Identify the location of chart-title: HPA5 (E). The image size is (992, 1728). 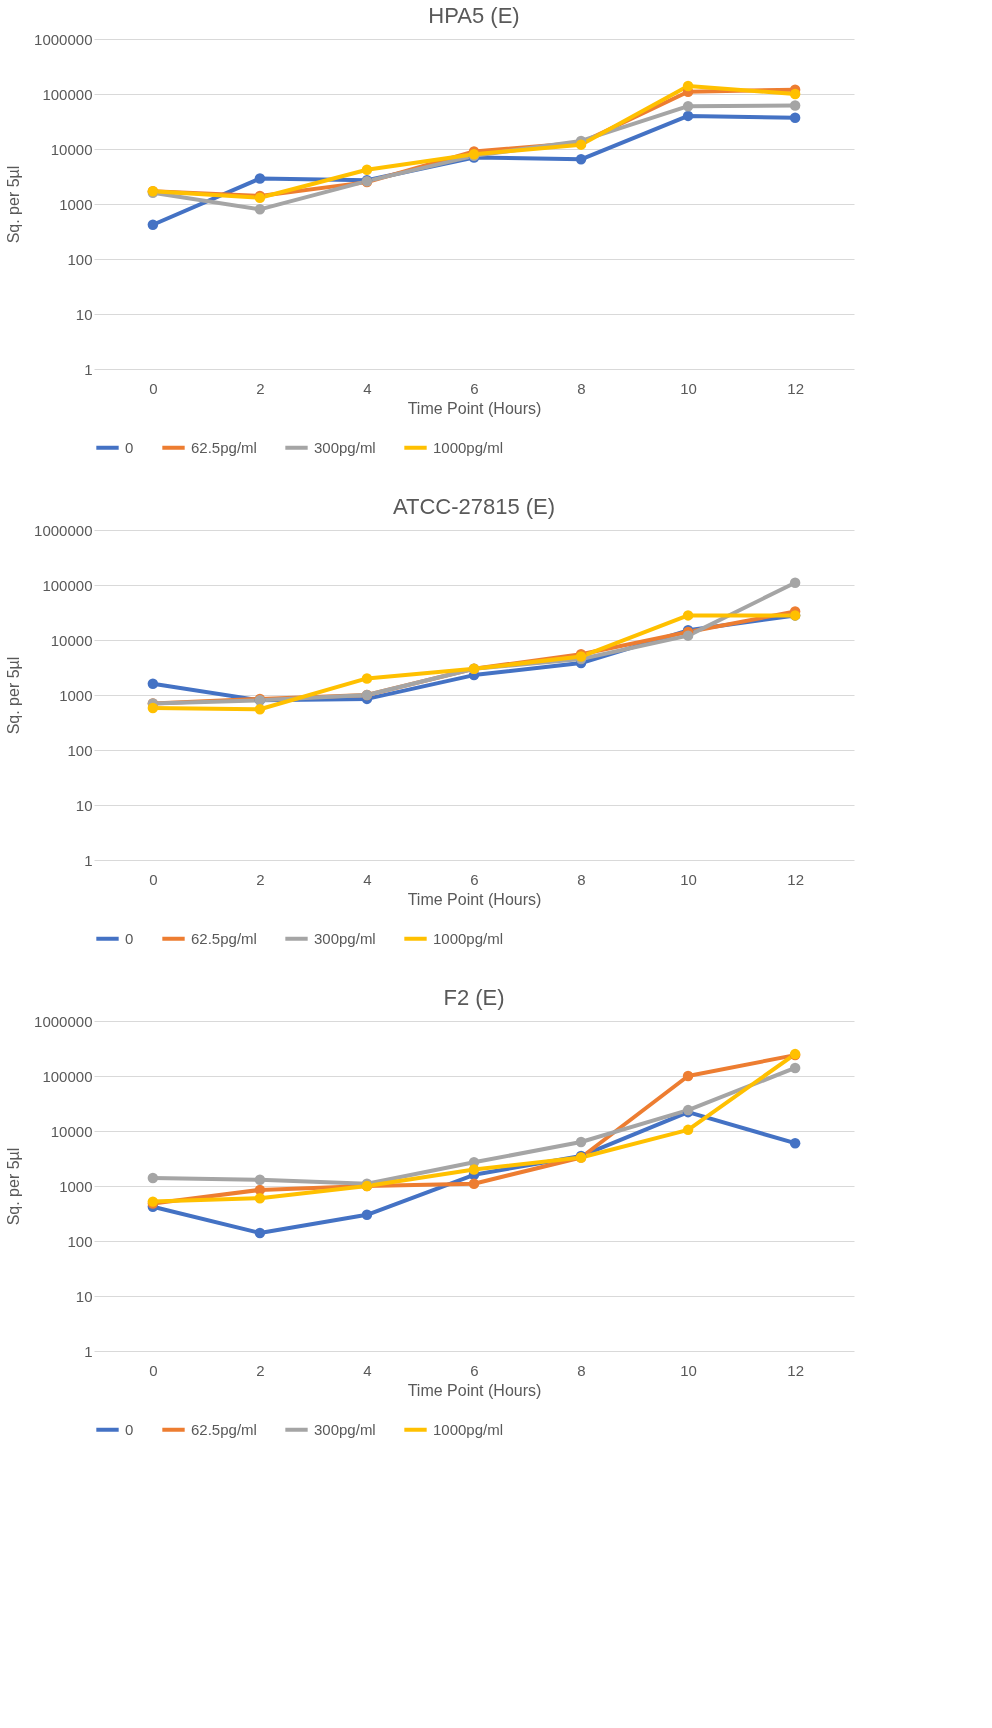
(474, 15).